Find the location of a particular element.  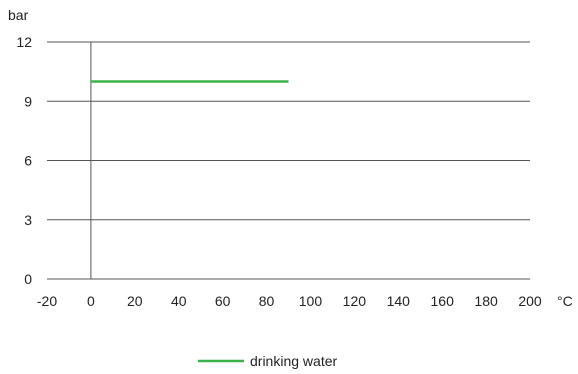

x-tick-labels: -20 0 20 40 60 80 100 120 140 160 180 200 is located at coordinates (289, 301).